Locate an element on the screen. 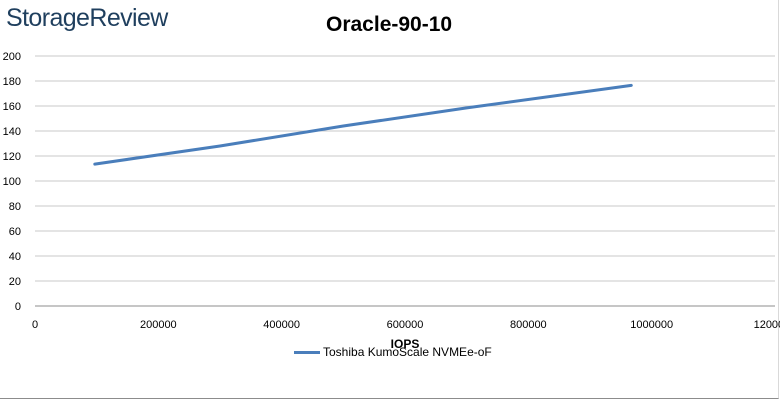 The height and width of the screenshot is (401, 780). chart-title: Oracle-90-10 is located at coordinates (389, 24).